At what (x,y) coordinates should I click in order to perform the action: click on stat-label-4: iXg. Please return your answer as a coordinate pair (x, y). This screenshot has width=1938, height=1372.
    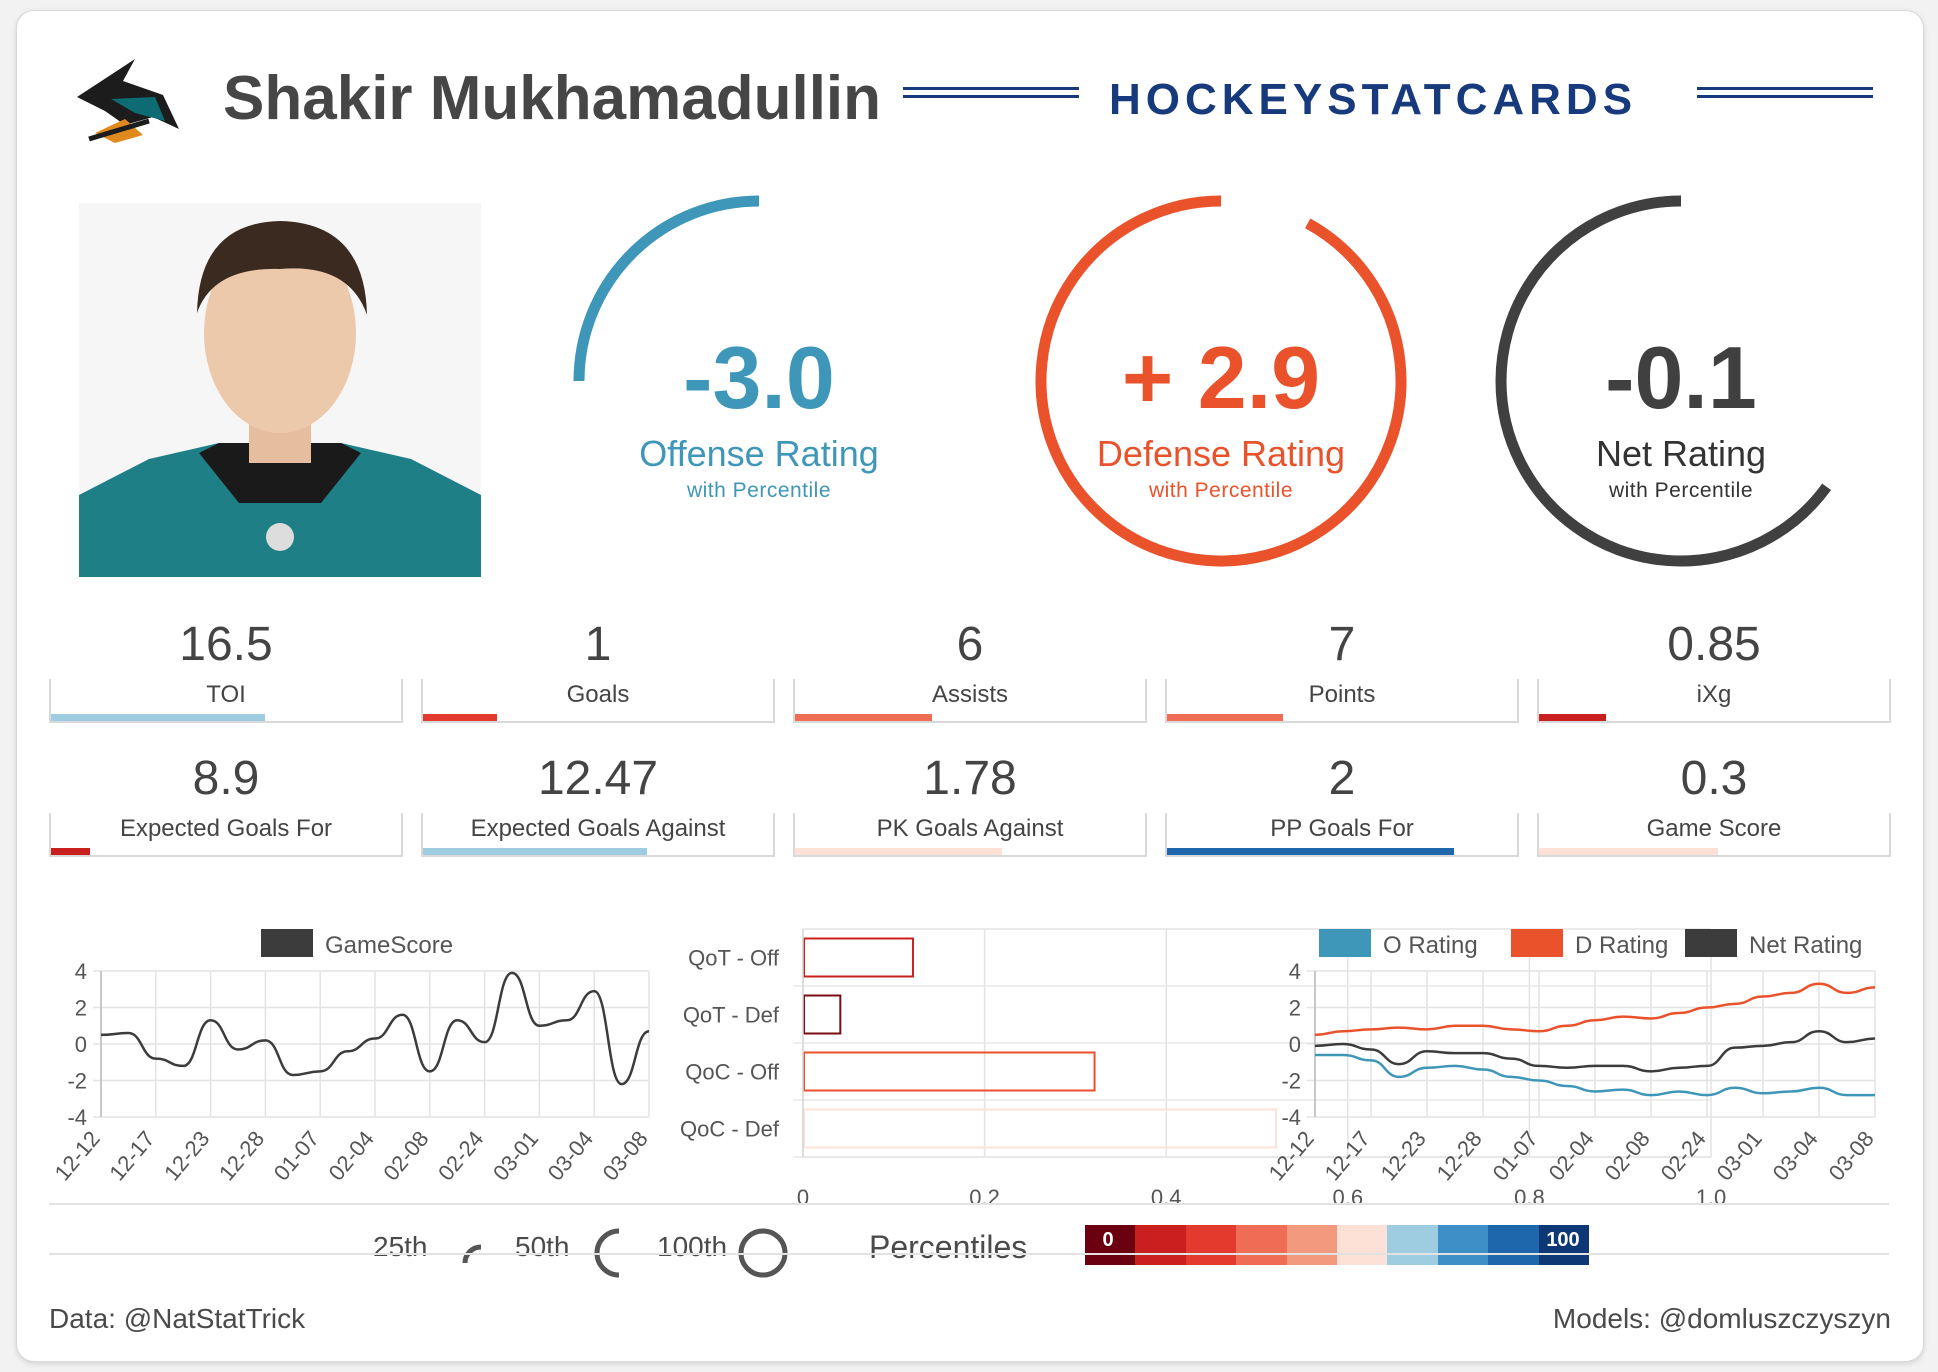
    Looking at the image, I should click on (1714, 694).